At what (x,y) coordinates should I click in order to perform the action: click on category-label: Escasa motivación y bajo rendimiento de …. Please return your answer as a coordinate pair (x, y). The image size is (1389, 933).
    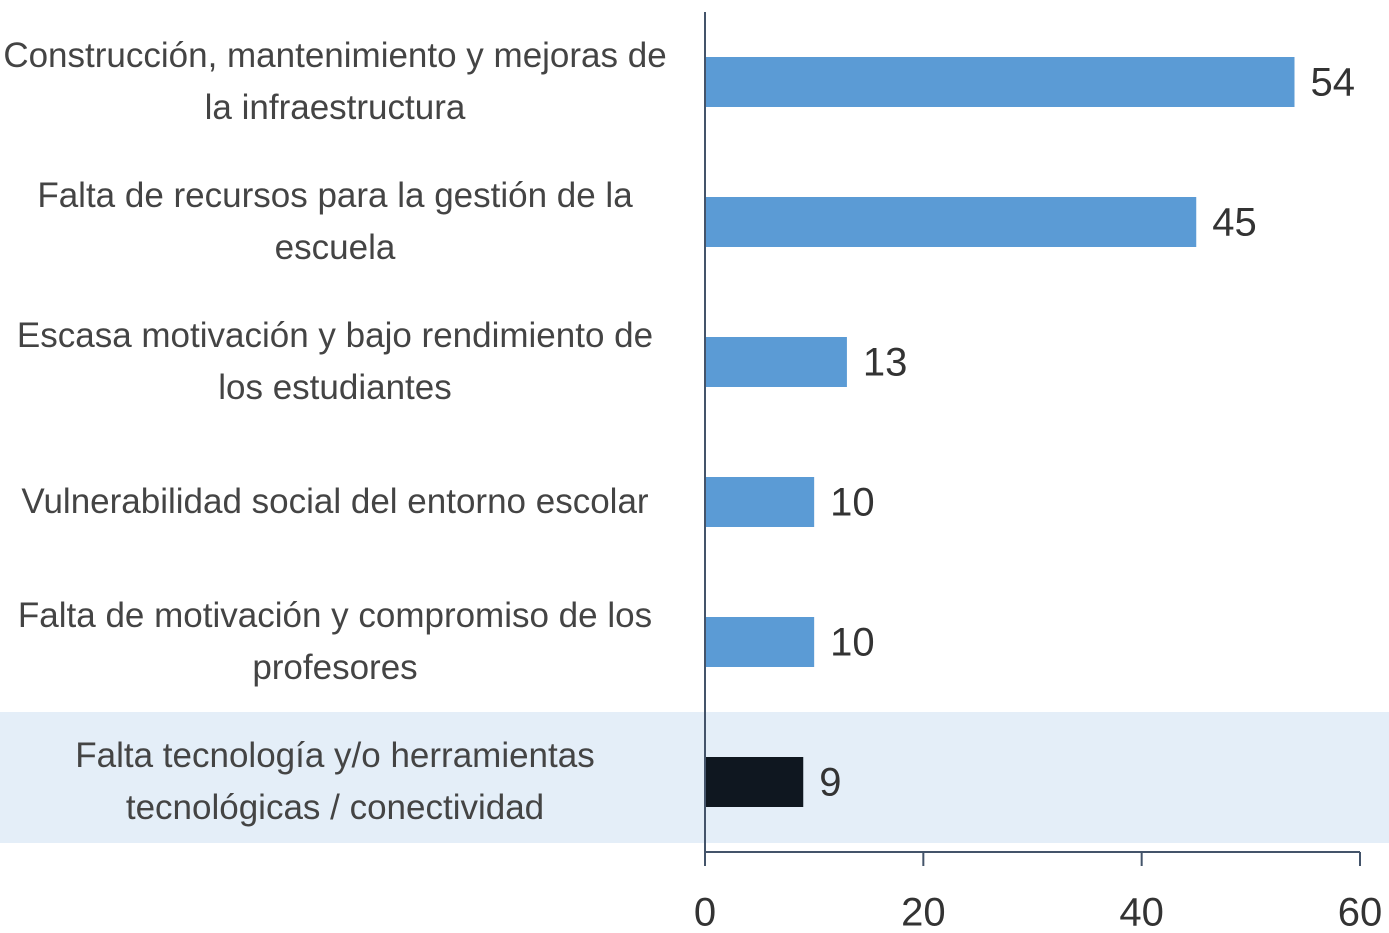
    Looking at the image, I should click on (335, 361).